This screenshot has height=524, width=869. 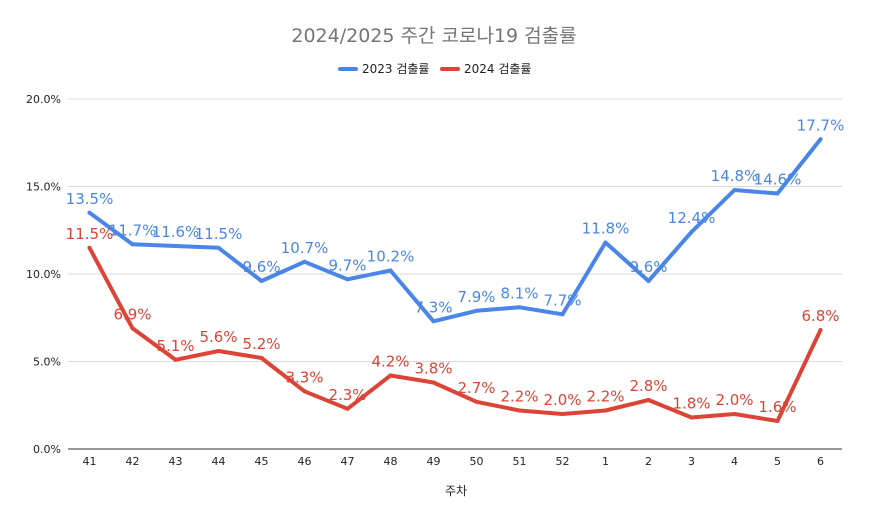 I want to click on x-tick-label: 51, so click(x=520, y=461).